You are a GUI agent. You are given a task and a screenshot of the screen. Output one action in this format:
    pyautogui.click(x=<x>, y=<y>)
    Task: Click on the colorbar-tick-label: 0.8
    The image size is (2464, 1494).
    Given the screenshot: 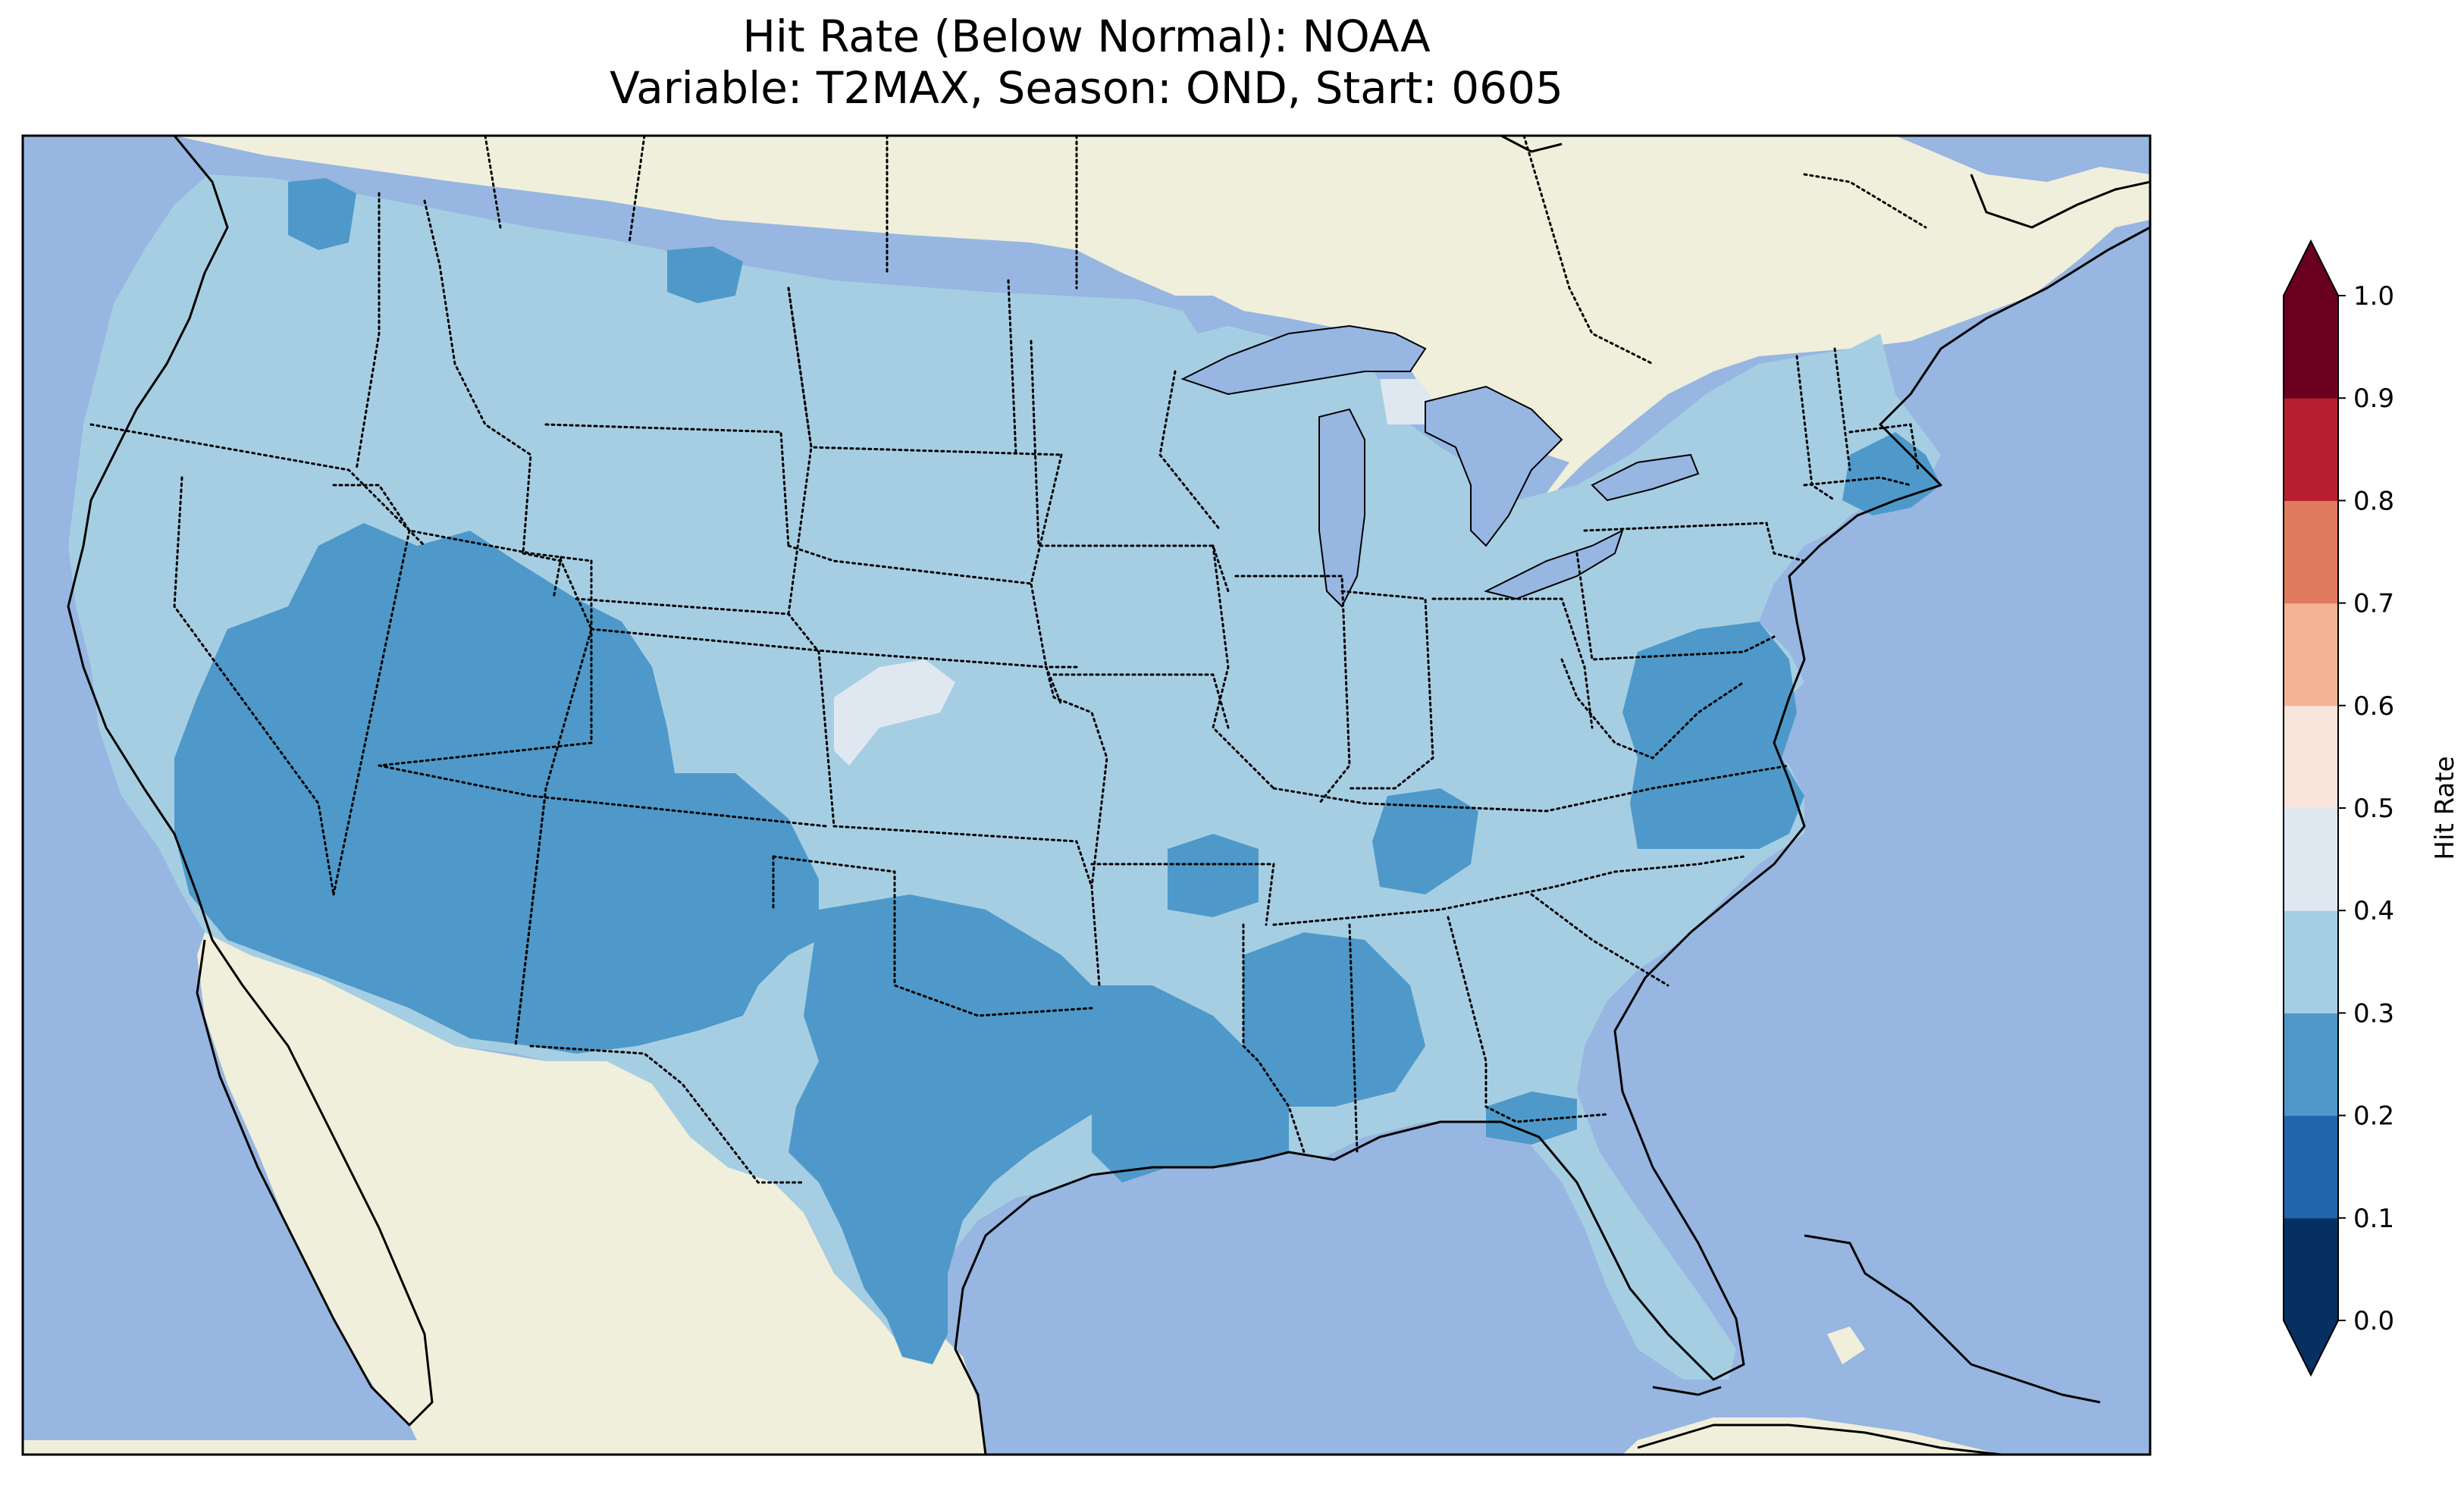 What is the action you would take?
    pyautogui.click(x=2374, y=501)
    